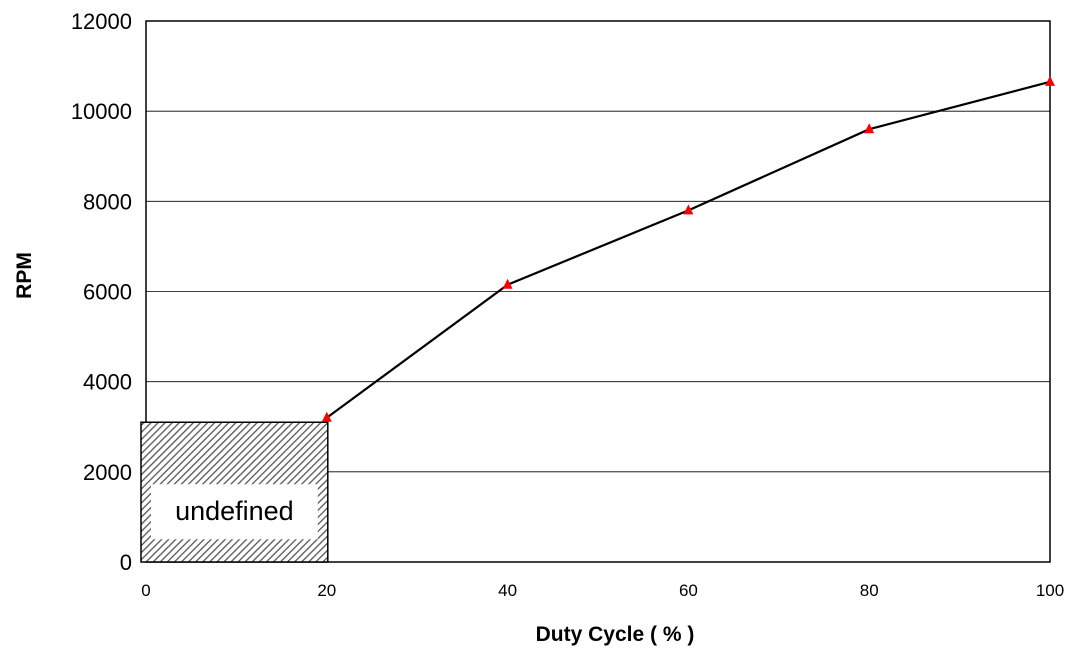  Describe the element at coordinates (602, 590) in the screenshot. I see `x-axis-ticks: 0 20 40 60 80 100` at that location.